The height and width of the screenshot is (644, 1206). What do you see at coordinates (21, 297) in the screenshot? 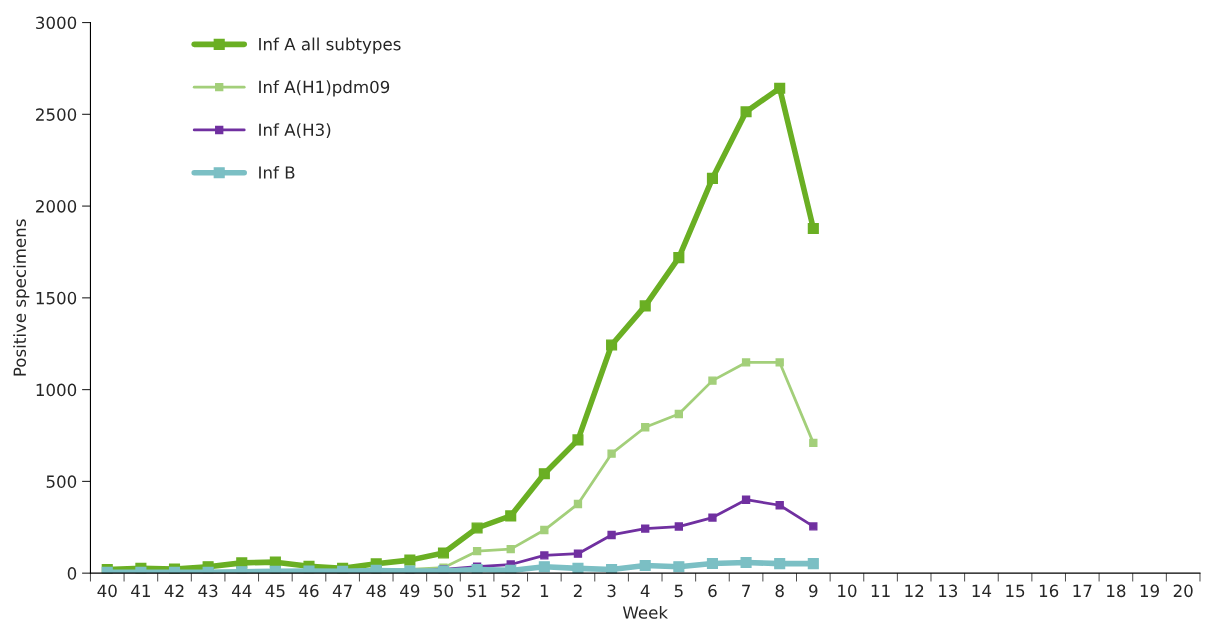
I see `y-axis-title: Positive specimens` at bounding box center [21, 297].